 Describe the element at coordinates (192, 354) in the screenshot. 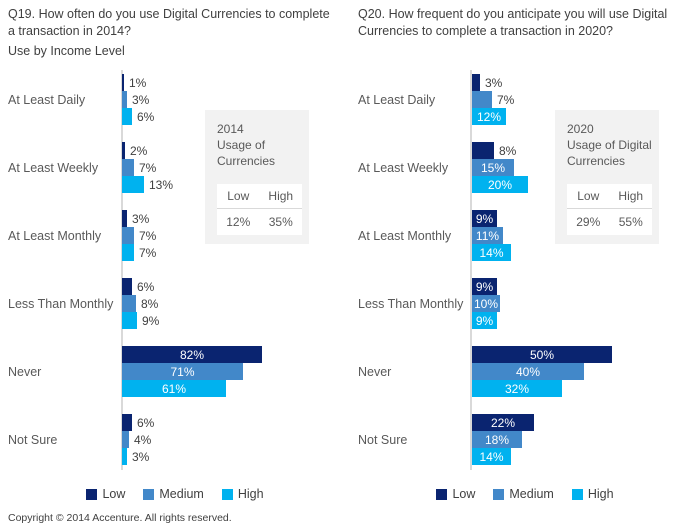

I see `bar-value-label: 82%` at that location.